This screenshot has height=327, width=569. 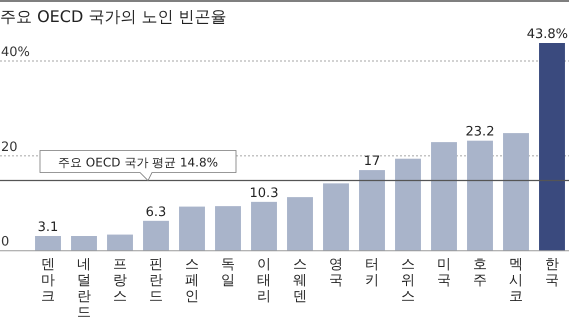 I want to click on y-tick-label: 0, so click(x=5, y=242).